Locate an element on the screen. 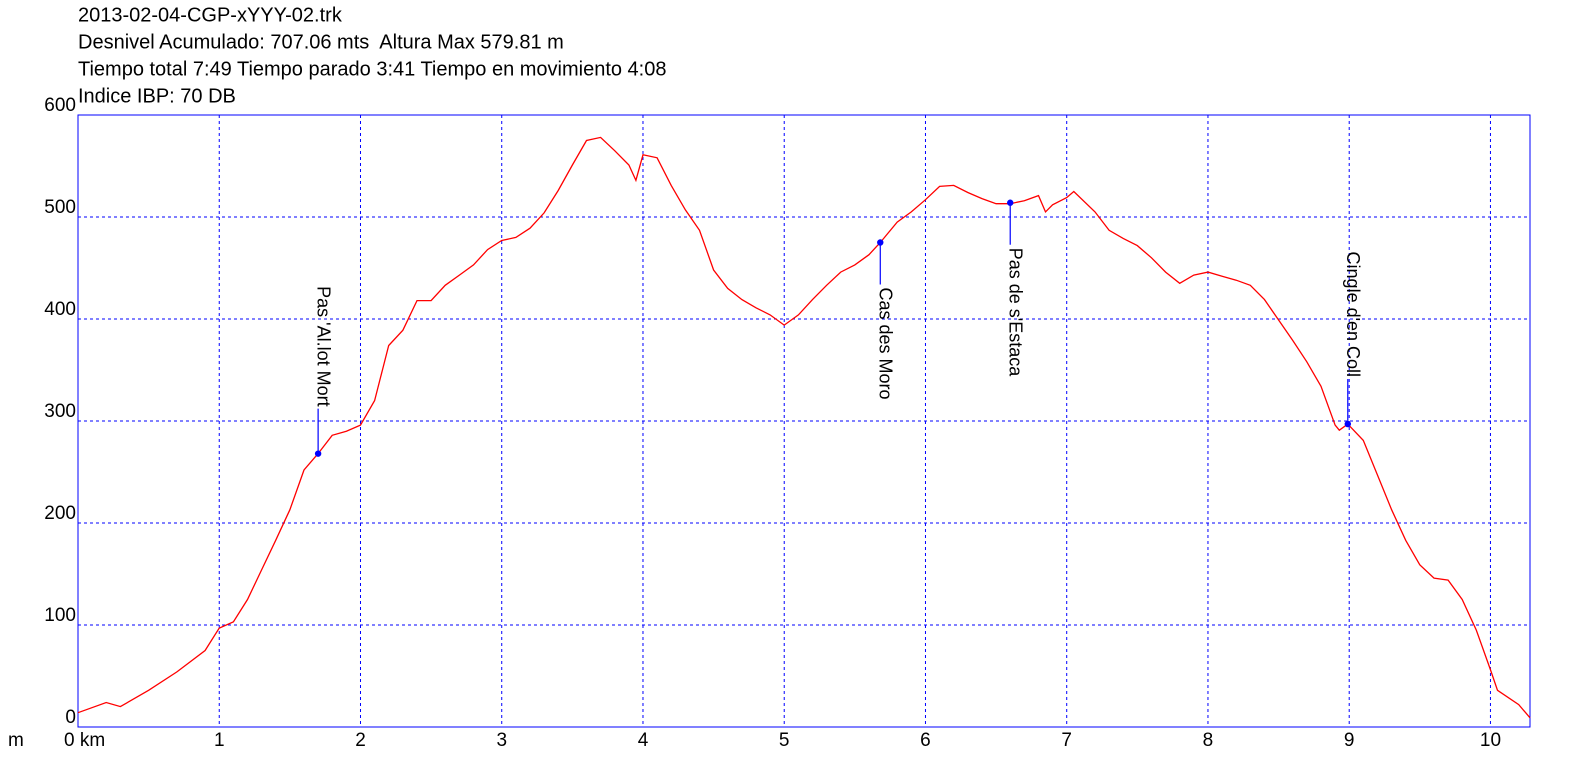 This screenshot has height=778, width=1596. y-tick-label: 500 is located at coordinates (60, 207).